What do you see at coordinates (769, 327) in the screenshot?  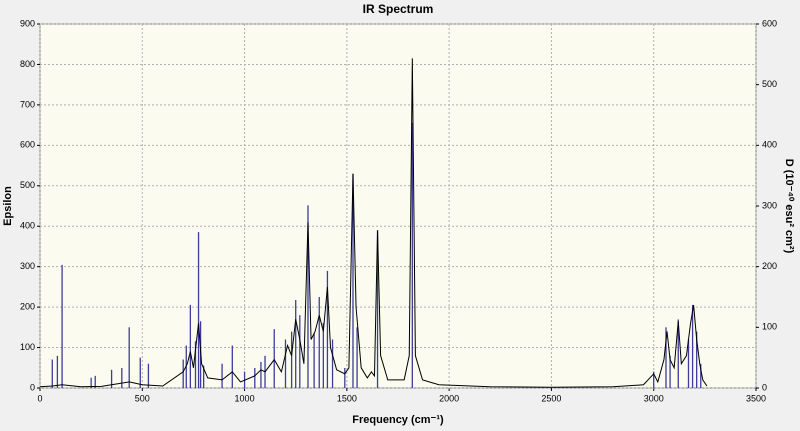 I see `y2-tick-label: 100` at bounding box center [769, 327].